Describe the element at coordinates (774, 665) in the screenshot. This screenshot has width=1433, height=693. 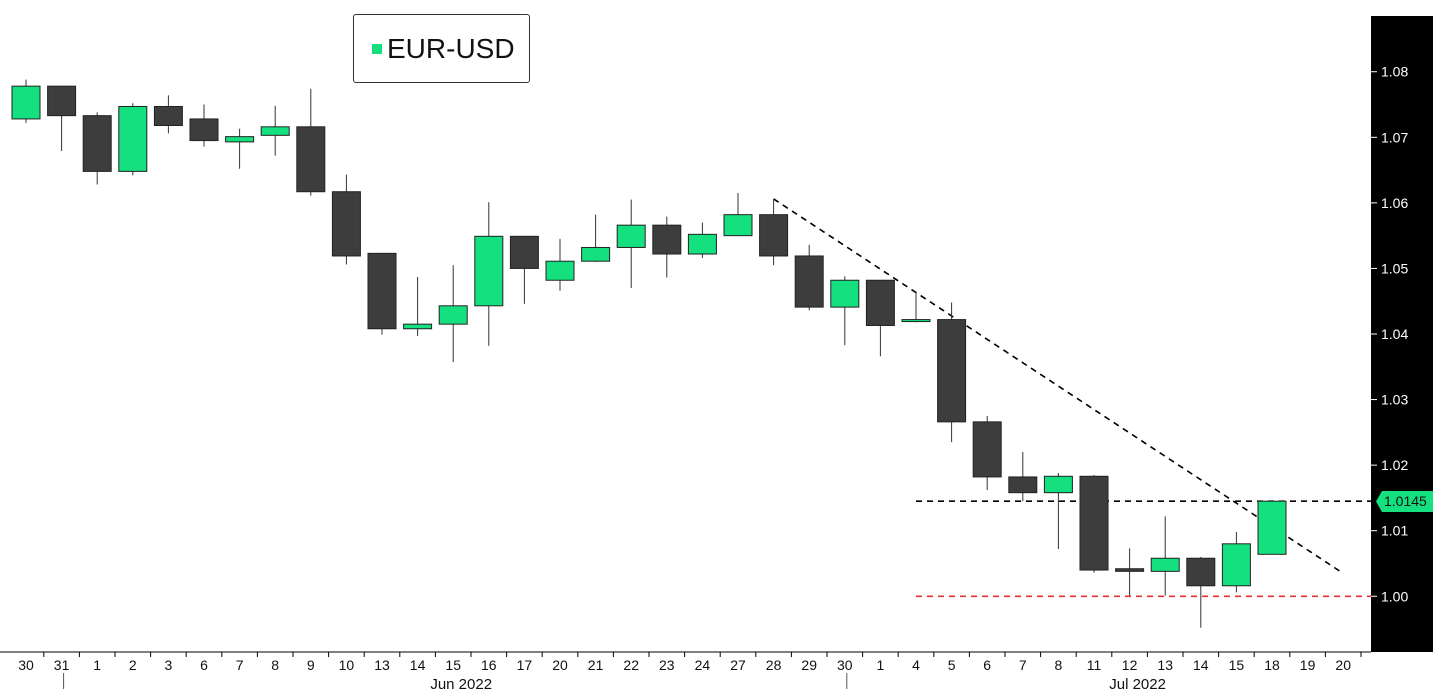
I see `x-tick-label: 28` at that location.